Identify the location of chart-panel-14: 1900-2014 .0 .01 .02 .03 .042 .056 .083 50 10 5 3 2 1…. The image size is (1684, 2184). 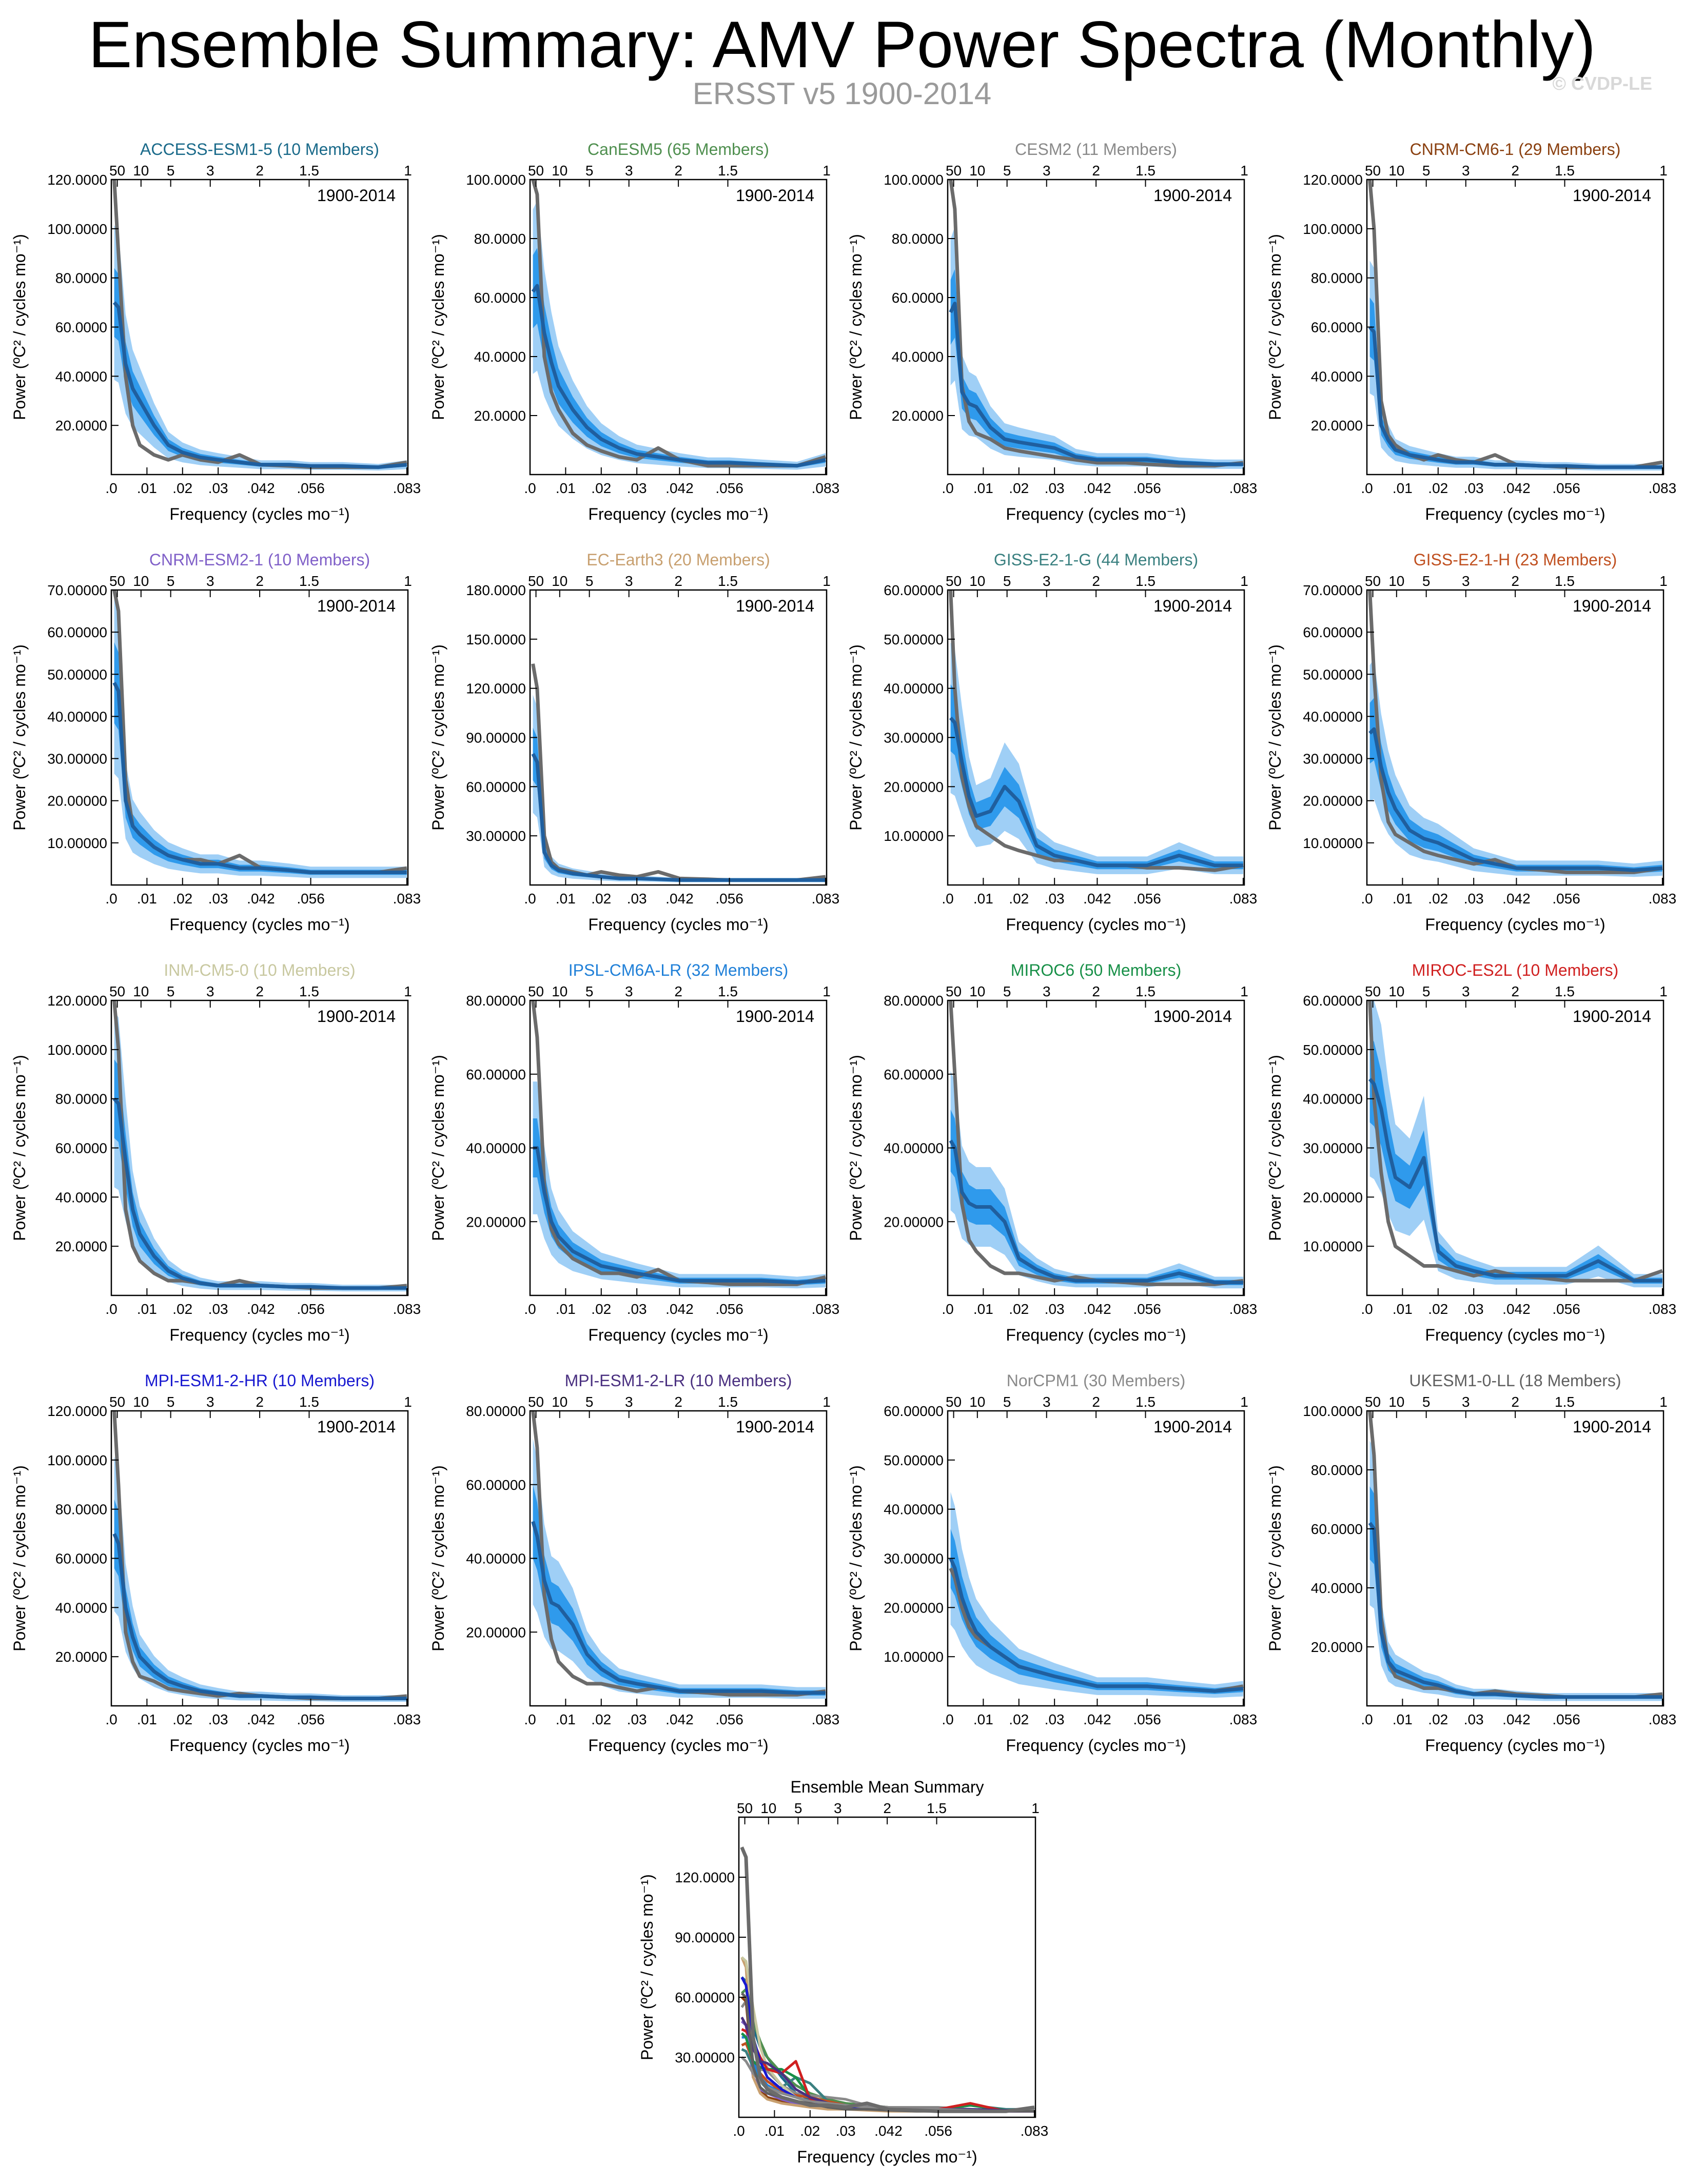
(1052, 1563).